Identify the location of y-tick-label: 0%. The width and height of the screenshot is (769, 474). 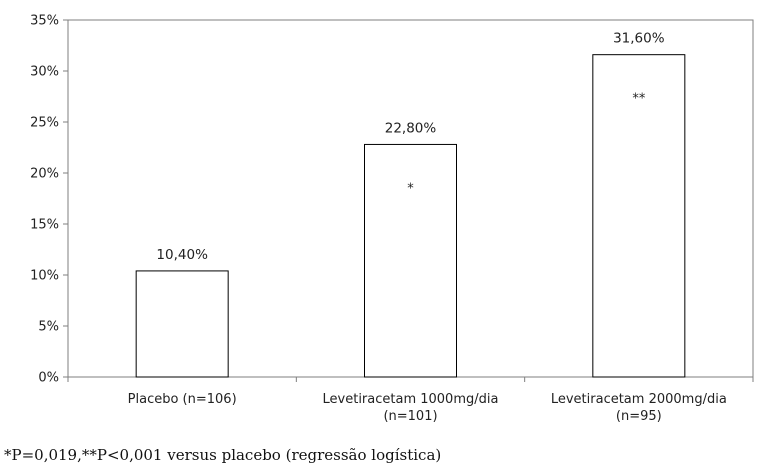
(48, 378).